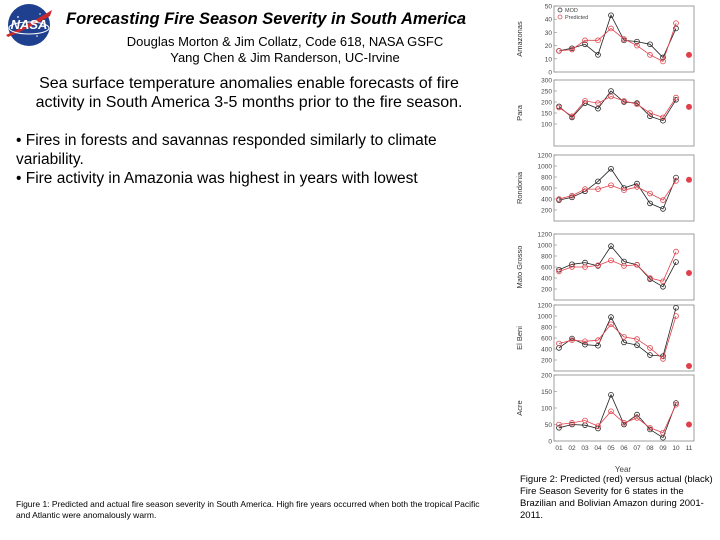  Describe the element at coordinates (560, 10) in the screenshot. I see `legend-marker` at that location.